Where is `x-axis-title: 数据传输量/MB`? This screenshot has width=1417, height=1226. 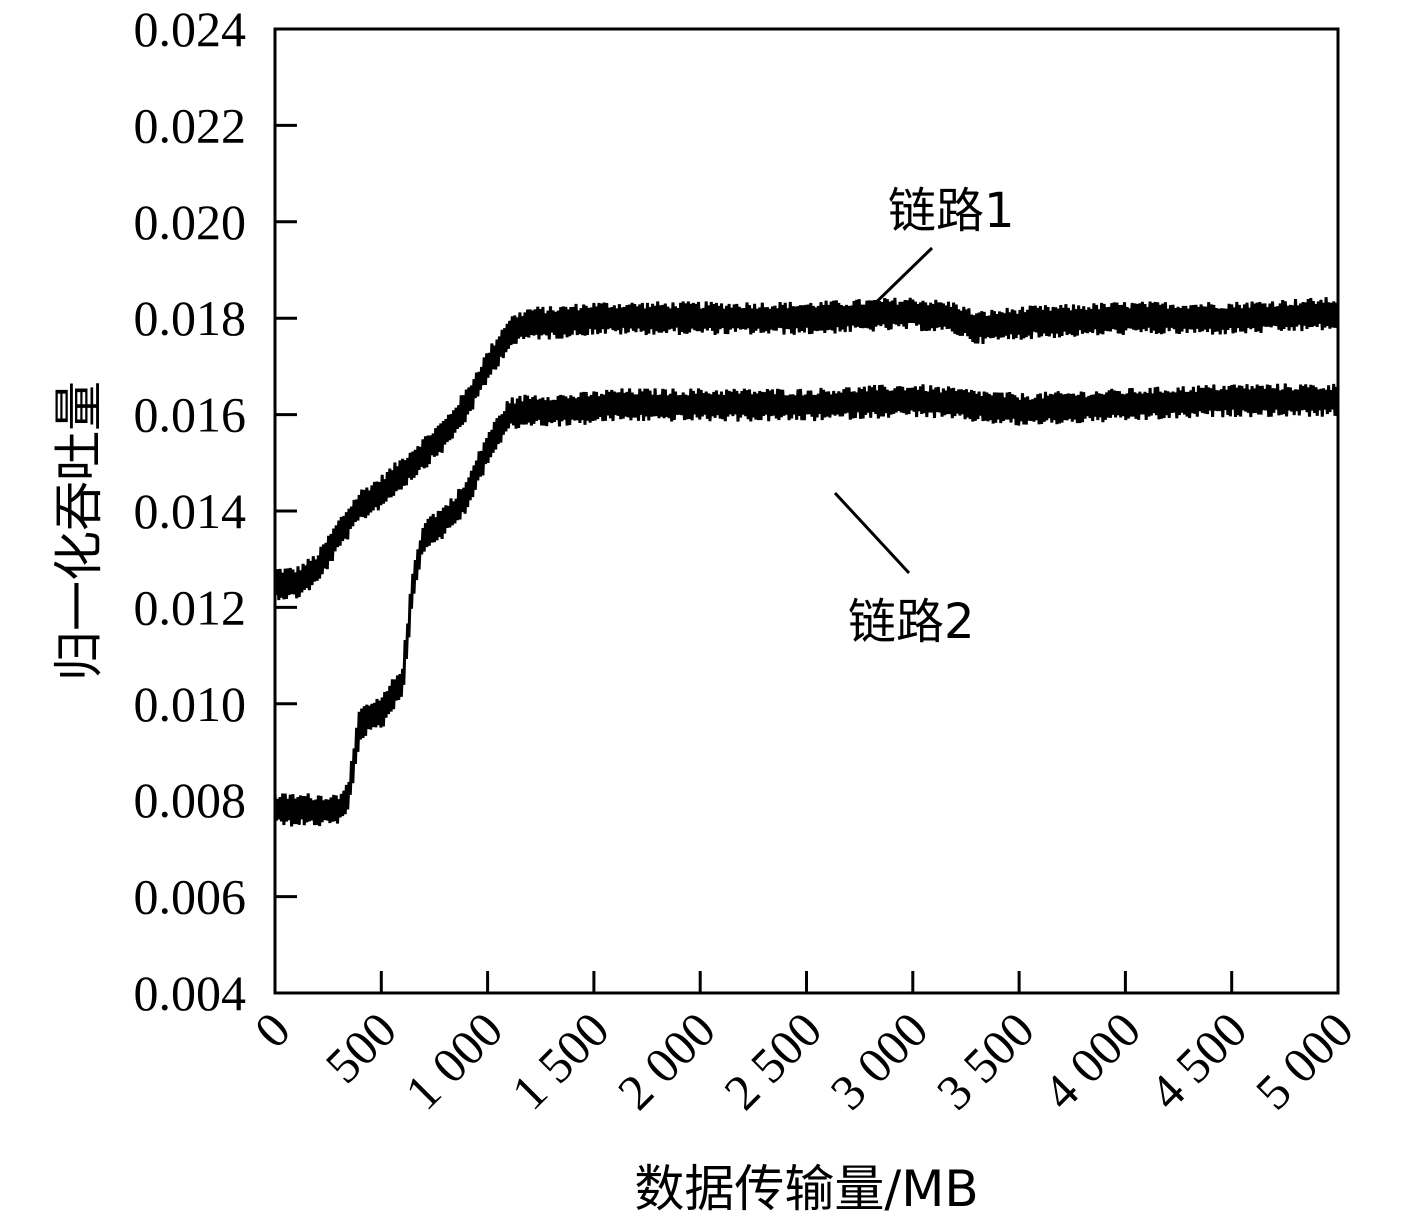
x-axis-title: 数据传输量/MB is located at coordinates (806, 1189).